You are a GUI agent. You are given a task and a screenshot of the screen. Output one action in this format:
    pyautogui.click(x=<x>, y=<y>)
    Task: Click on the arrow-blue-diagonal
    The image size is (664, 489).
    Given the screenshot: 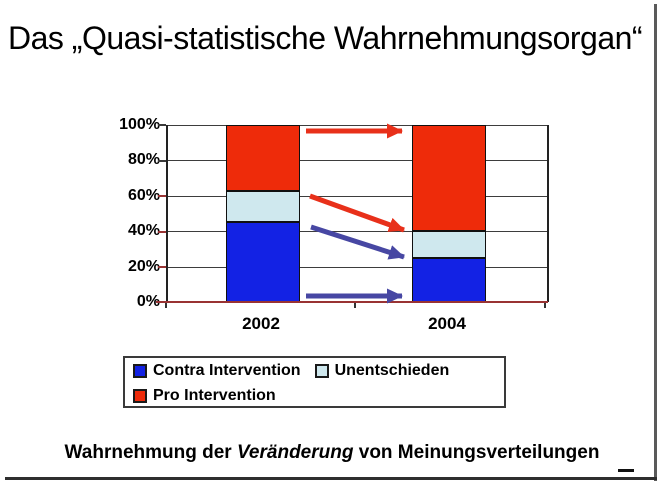 What is the action you would take?
    pyautogui.click(x=357, y=242)
    